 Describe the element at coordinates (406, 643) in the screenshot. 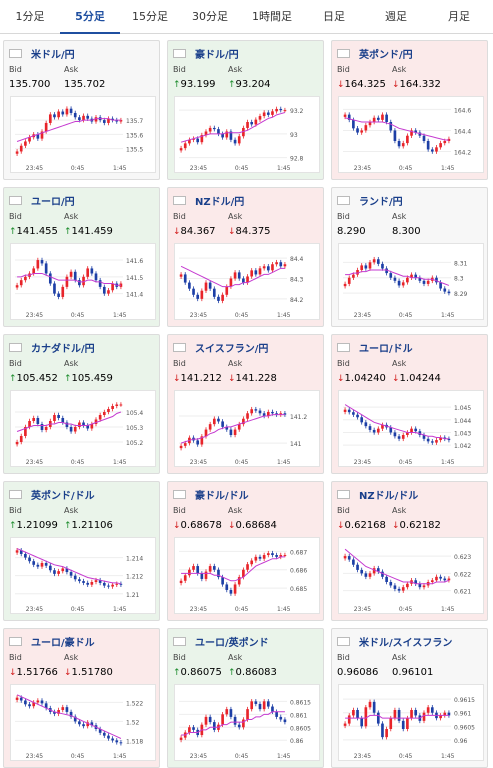

I see `currency-pair-title: 米ドル/スイスフラン` at that location.